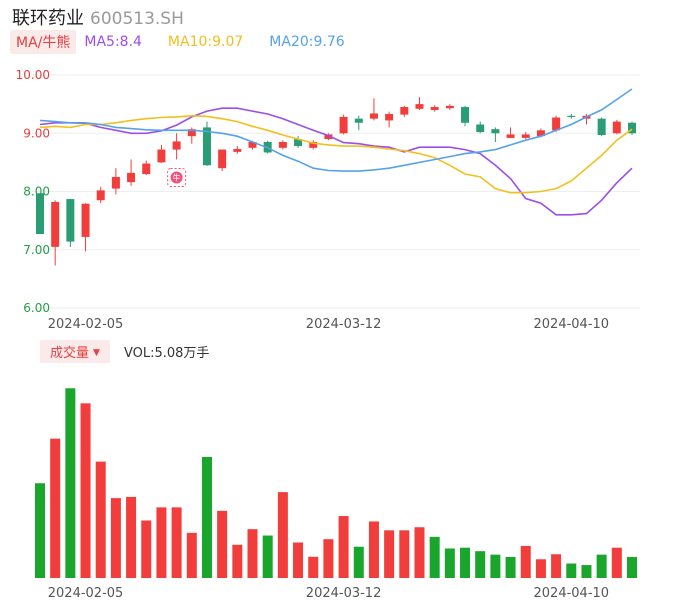 This screenshot has width=686, height=606. I want to click on volume-legend: 成交量 ▼ VOL:5.08万手, so click(125, 351).